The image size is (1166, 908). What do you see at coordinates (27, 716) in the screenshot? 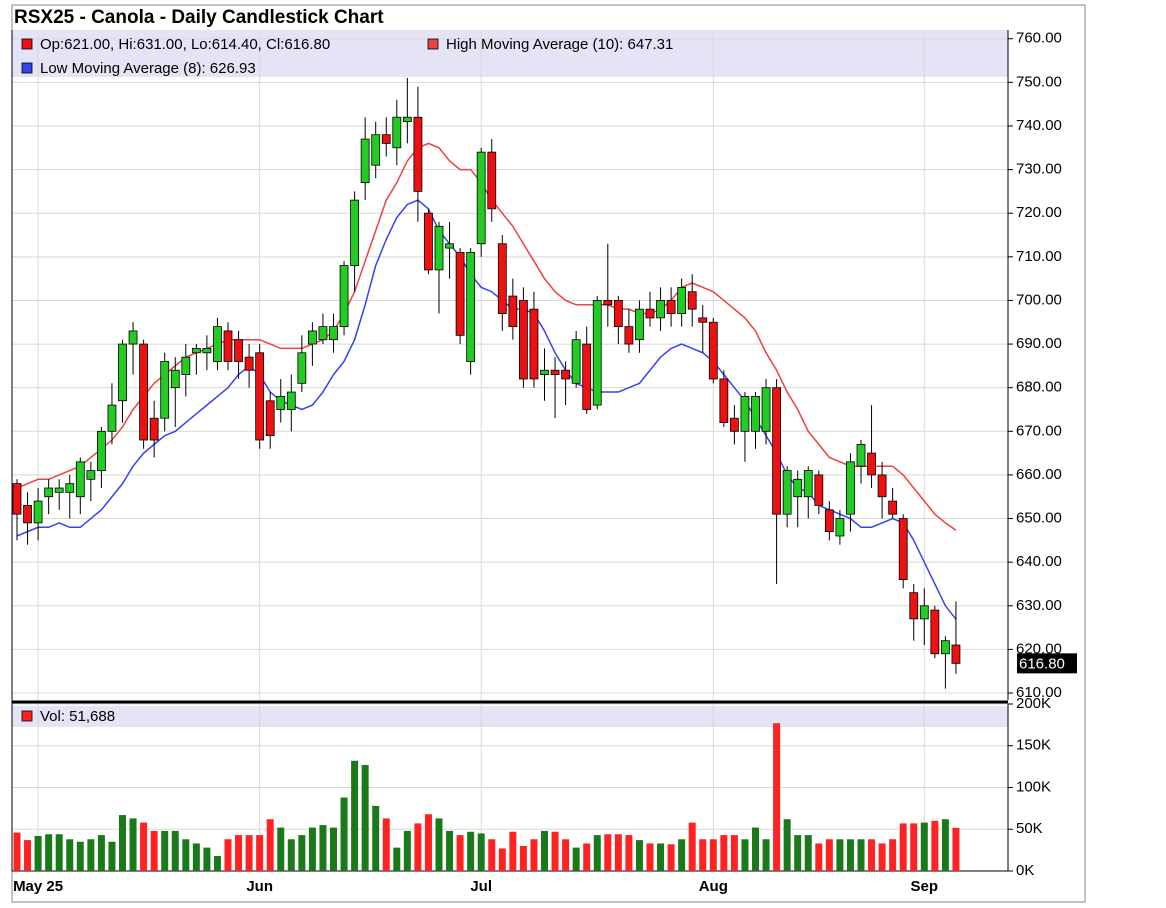
I see `legend-swatch` at bounding box center [27, 716].